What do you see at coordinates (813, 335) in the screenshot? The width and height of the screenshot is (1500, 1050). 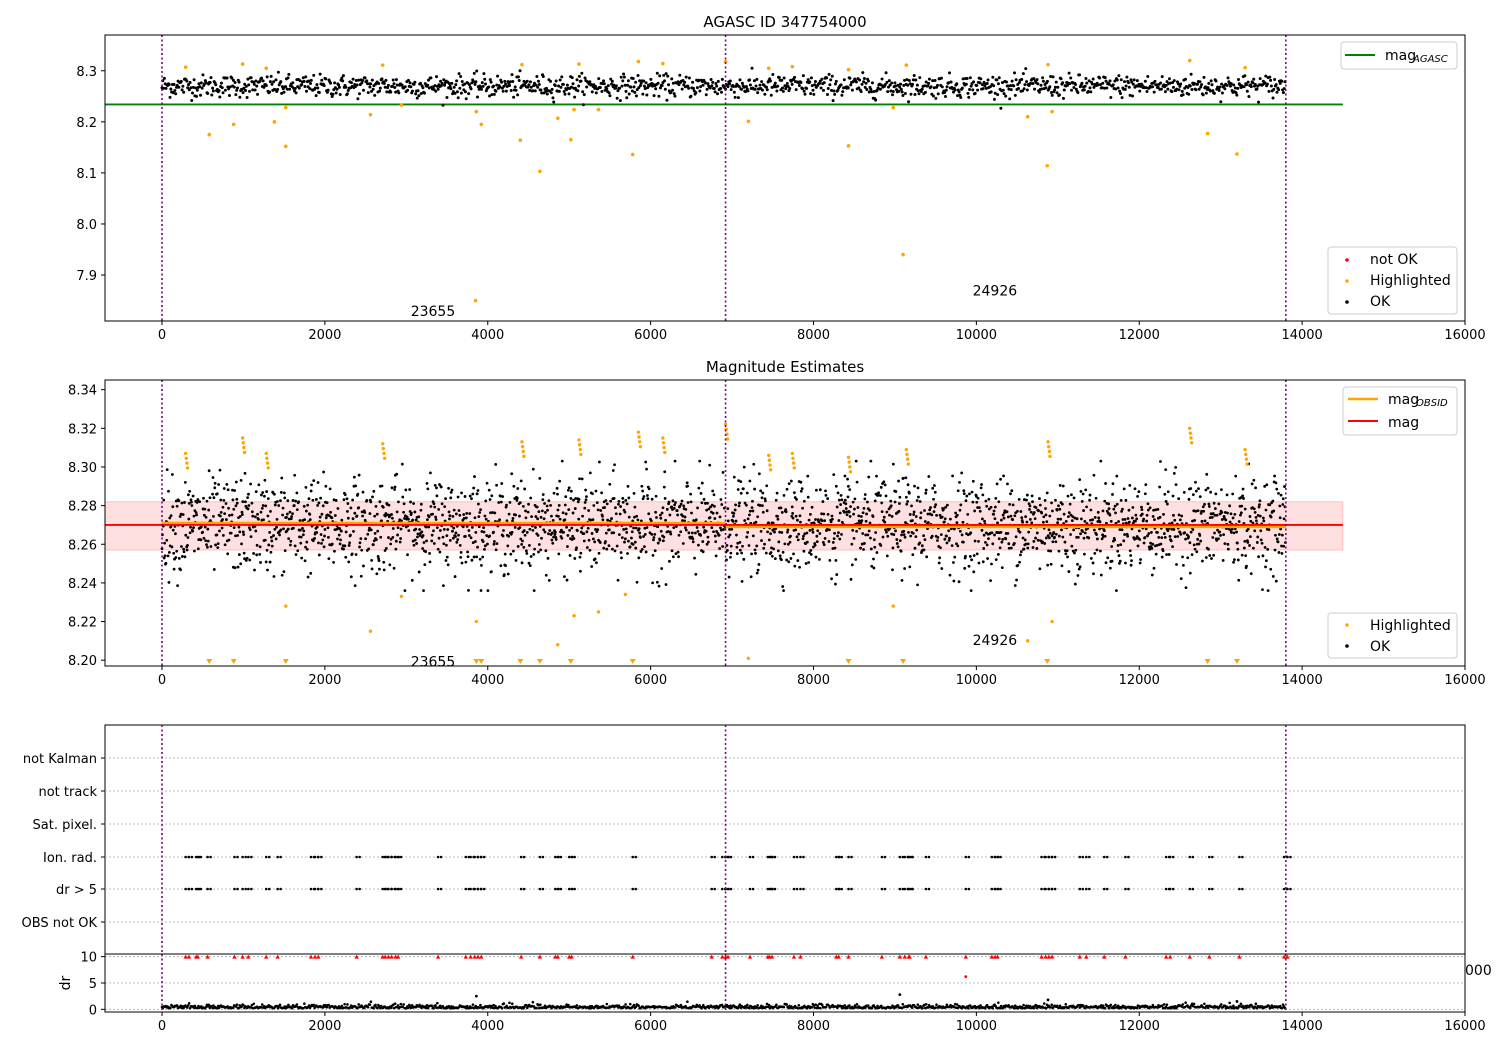 I see `p1-x-tick-label: 8000` at bounding box center [813, 335].